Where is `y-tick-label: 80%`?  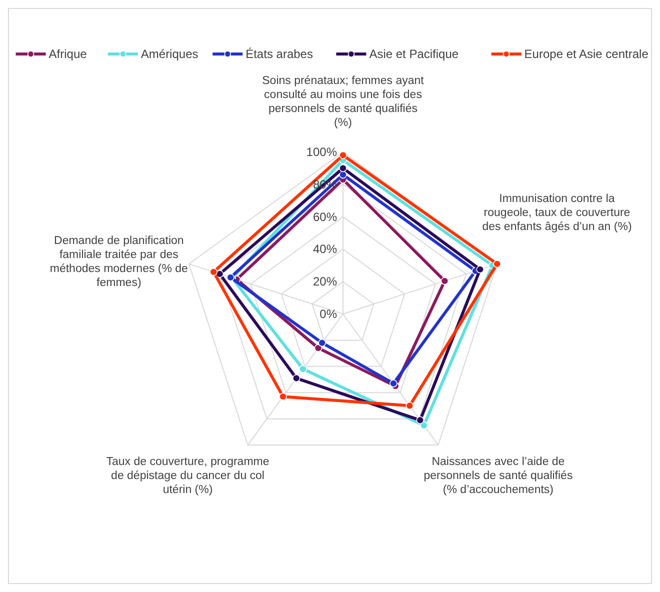
y-tick-label: 80% is located at coordinates (325, 184).